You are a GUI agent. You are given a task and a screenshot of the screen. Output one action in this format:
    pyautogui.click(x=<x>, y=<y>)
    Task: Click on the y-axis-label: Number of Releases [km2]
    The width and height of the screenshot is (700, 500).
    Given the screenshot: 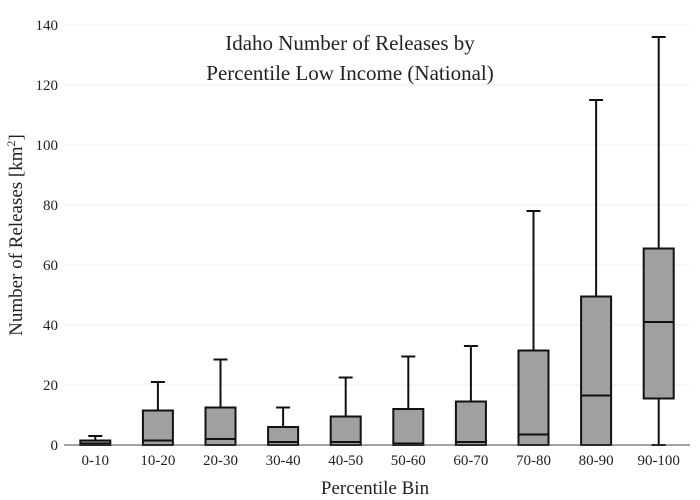 What is the action you would take?
    pyautogui.click(x=15, y=235)
    